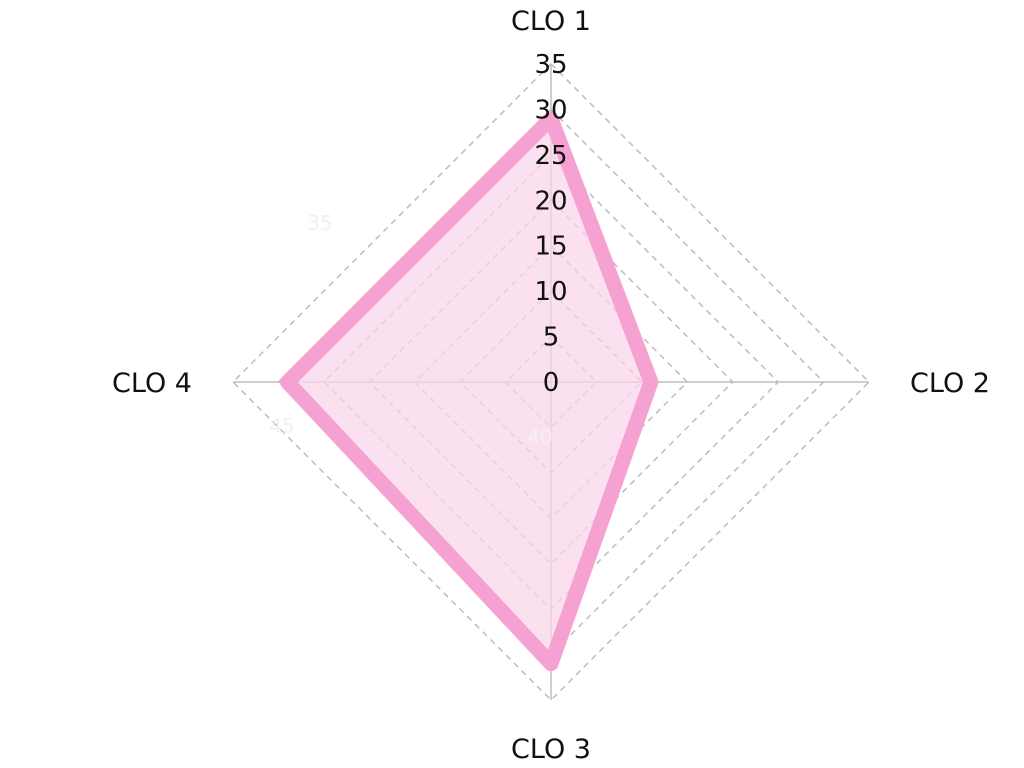 The image size is (1024, 768). I want to click on tick-label: 25, so click(550, 156).